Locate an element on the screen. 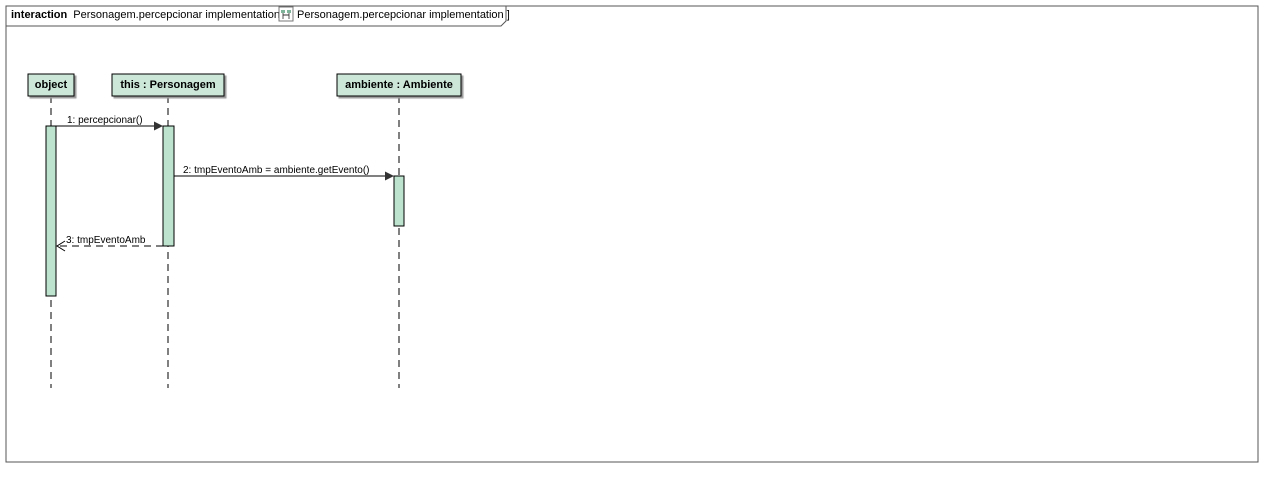 This screenshot has height=502, width=1273. lifeline-object-head is located at coordinates (51, 85).